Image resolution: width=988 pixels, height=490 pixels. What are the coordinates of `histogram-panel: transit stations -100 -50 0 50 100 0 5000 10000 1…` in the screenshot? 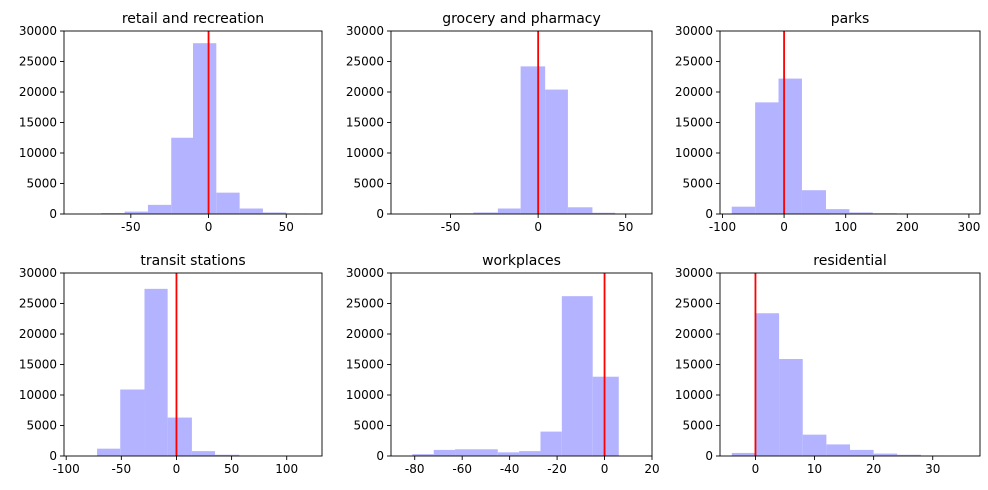 It's located at (171, 364).